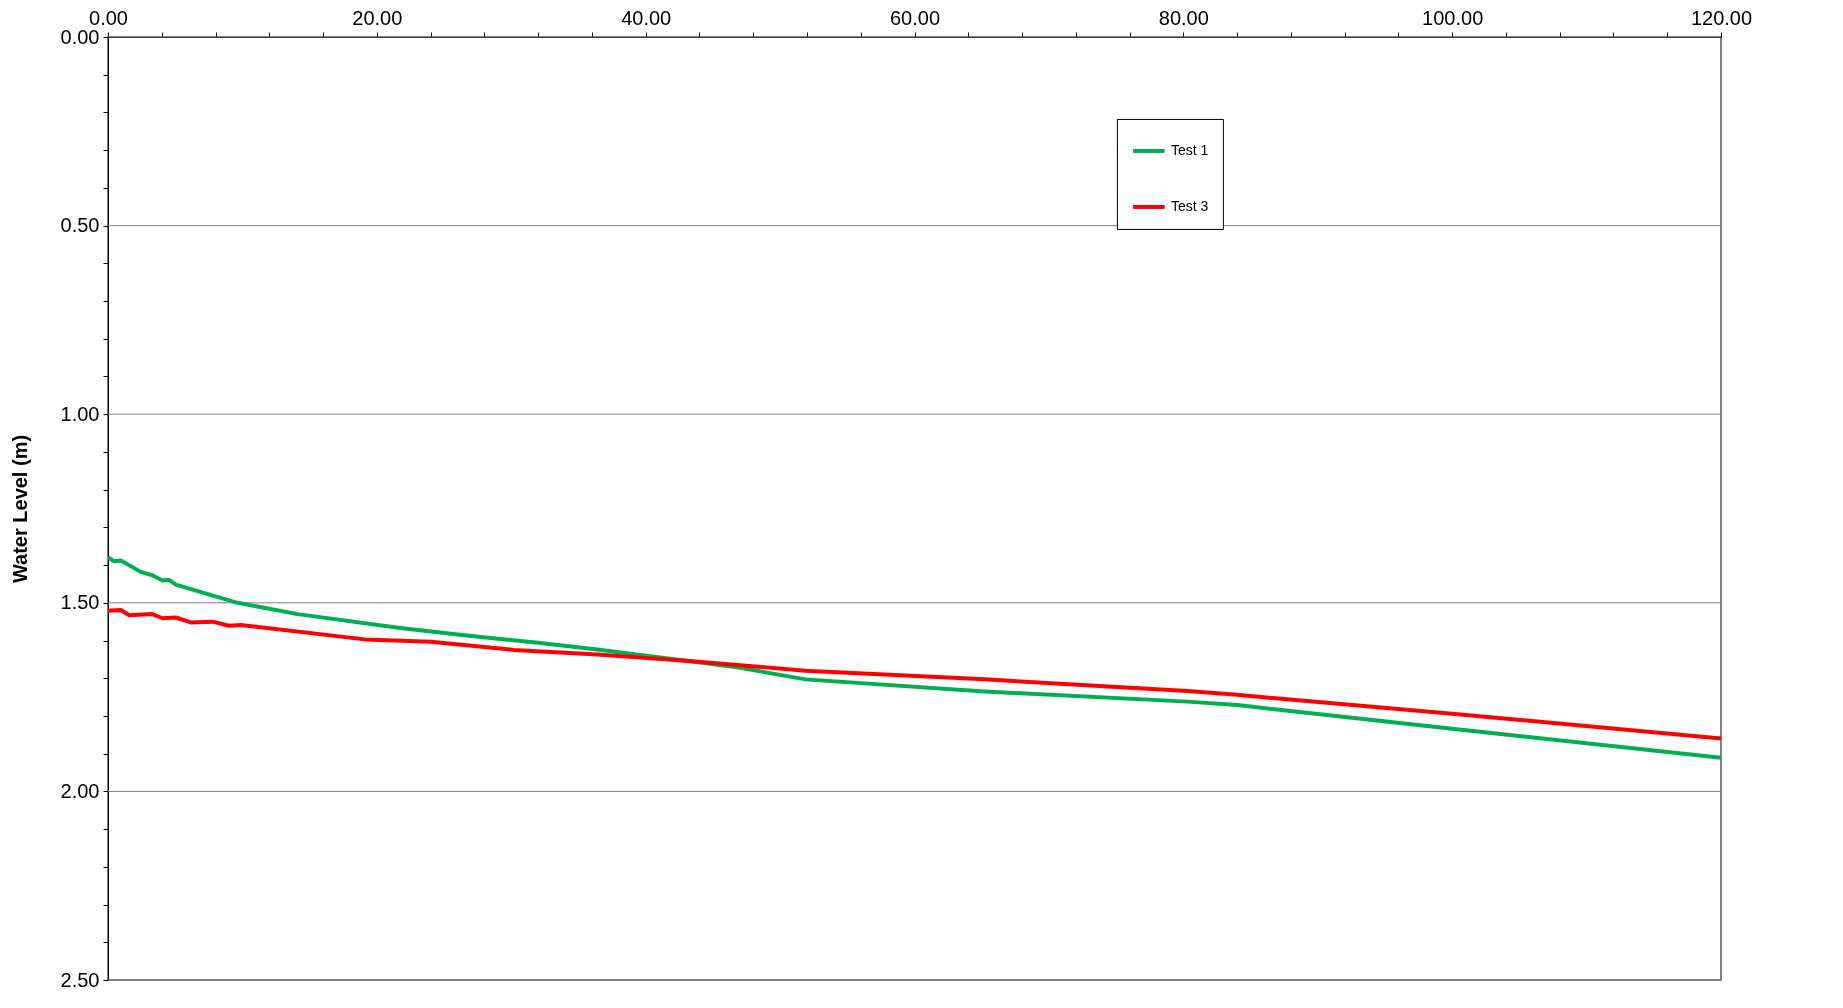  What do you see at coordinates (80, 979) in the screenshot?
I see `y-tick-label: 2.50` at bounding box center [80, 979].